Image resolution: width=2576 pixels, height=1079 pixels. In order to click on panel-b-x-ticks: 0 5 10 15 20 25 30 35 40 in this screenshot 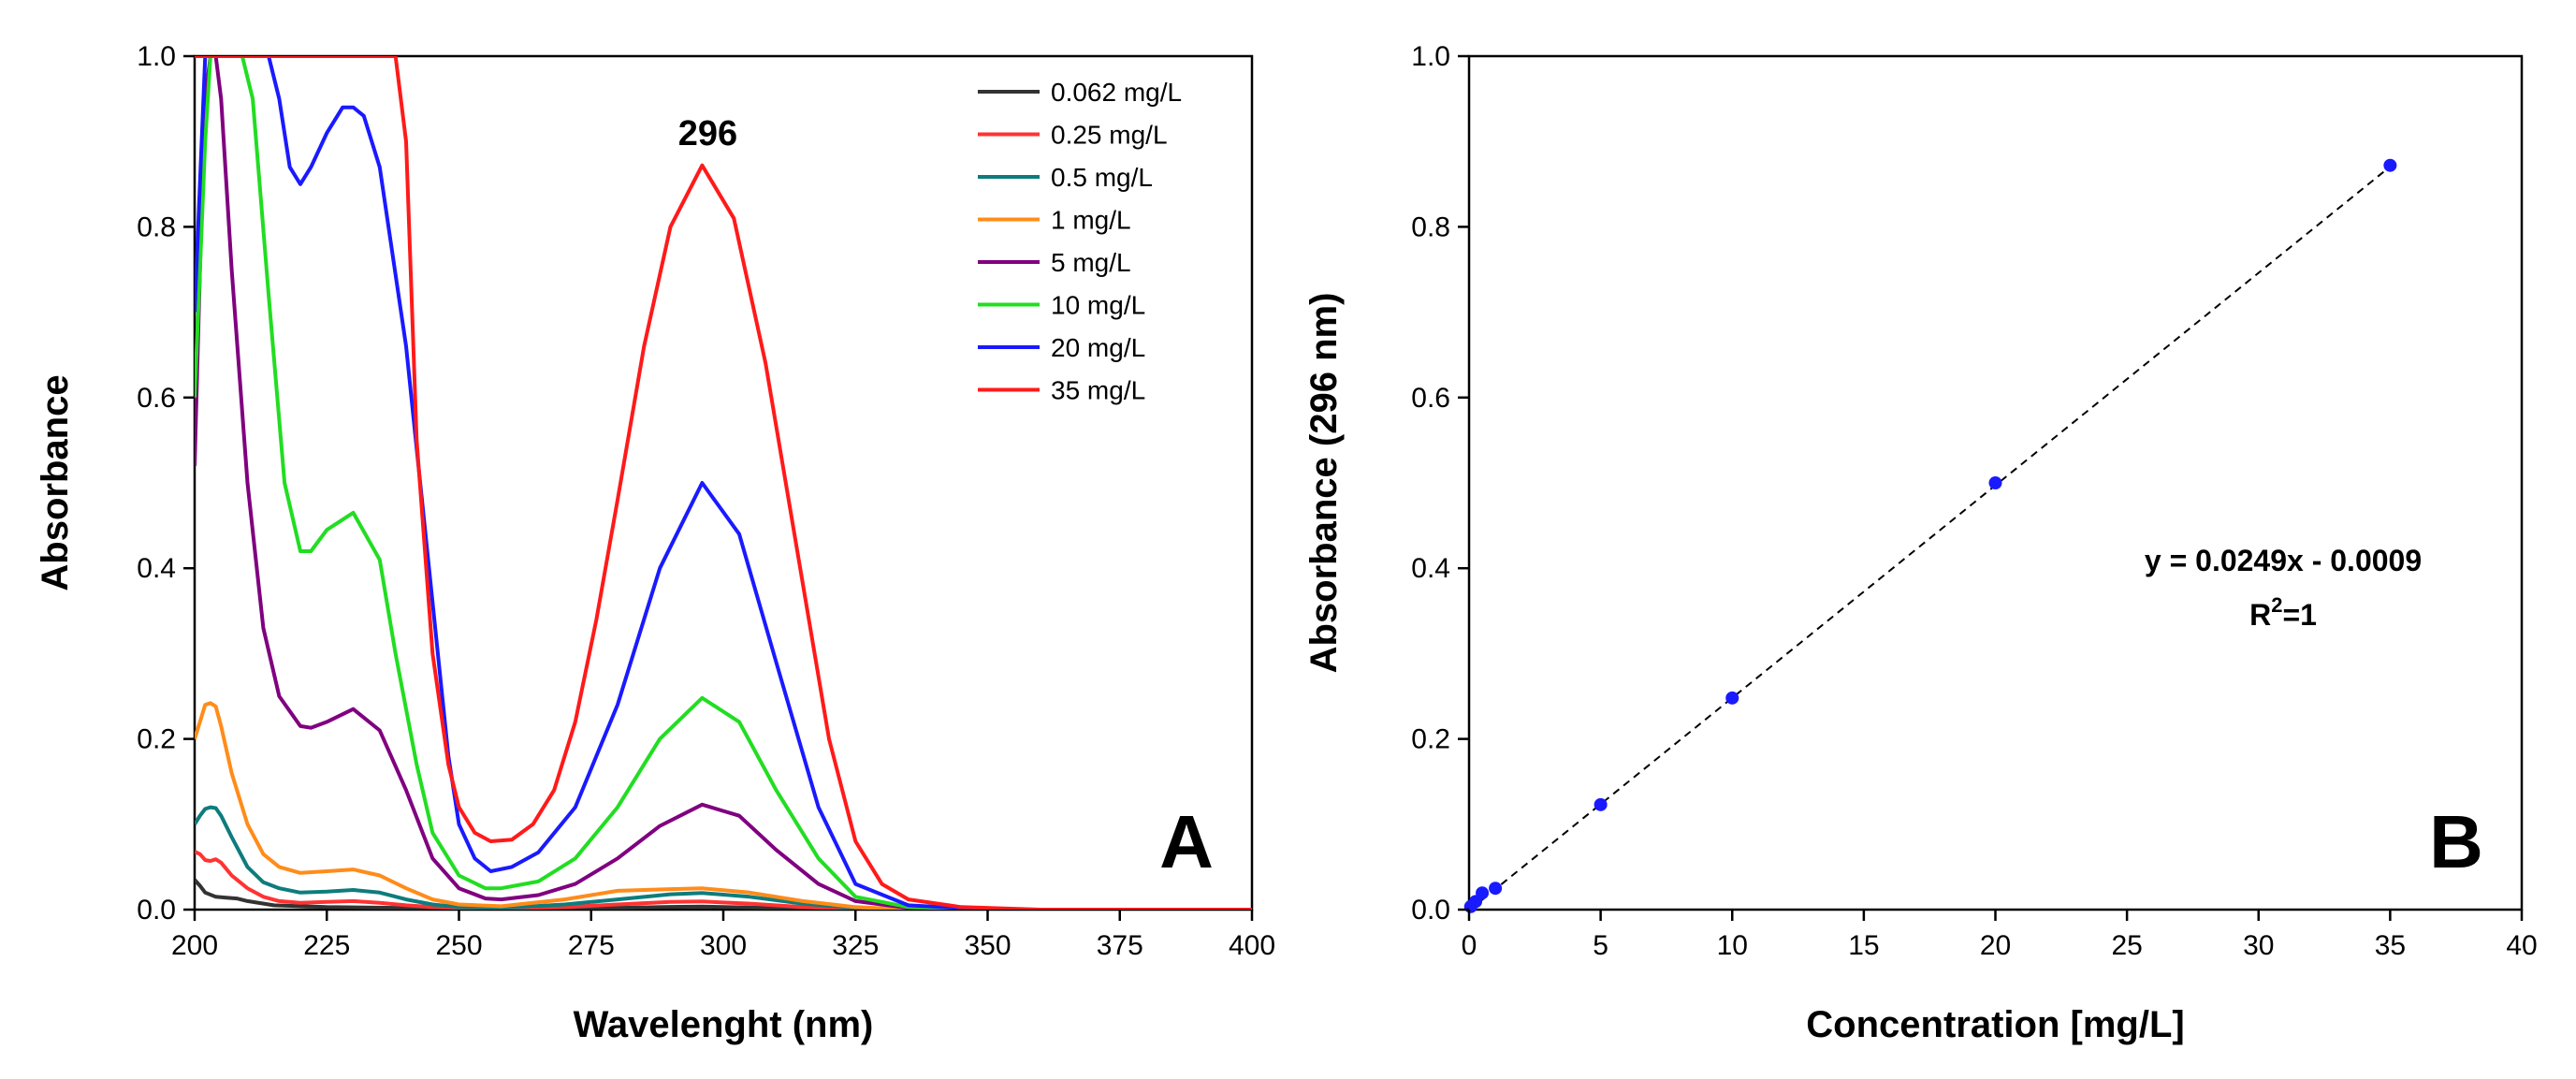, I will do `click(2000, 935)`.